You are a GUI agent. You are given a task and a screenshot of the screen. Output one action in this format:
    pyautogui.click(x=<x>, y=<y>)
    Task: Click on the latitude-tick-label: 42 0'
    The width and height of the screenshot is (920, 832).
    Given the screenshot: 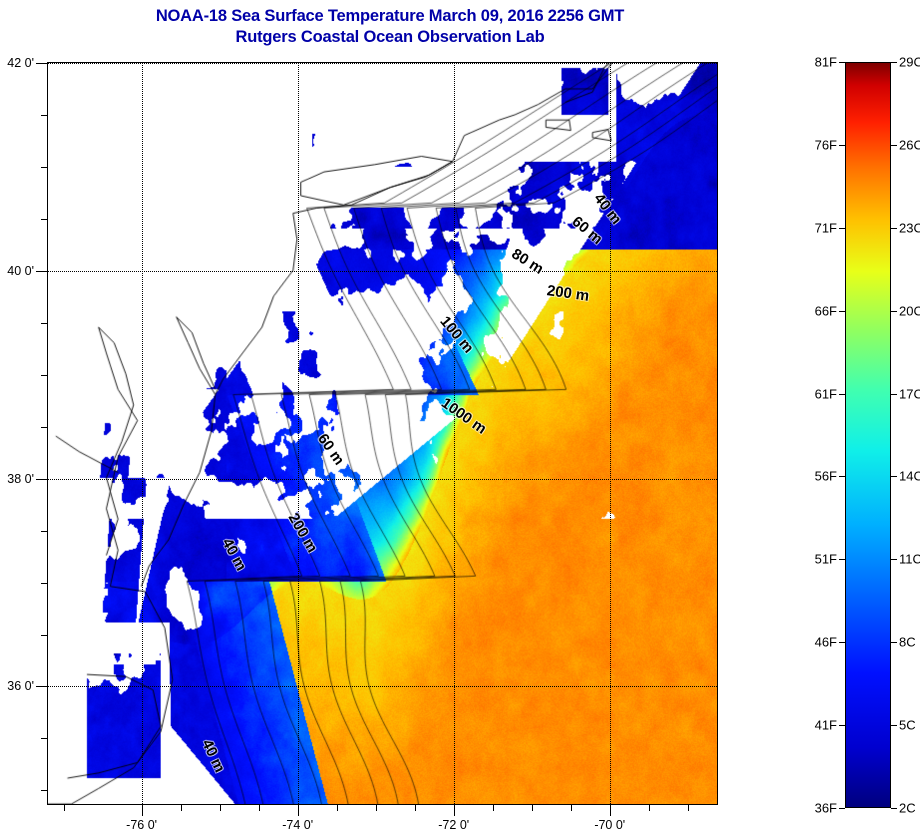 What is the action you would take?
    pyautogui.click(x=20, y=63)
    